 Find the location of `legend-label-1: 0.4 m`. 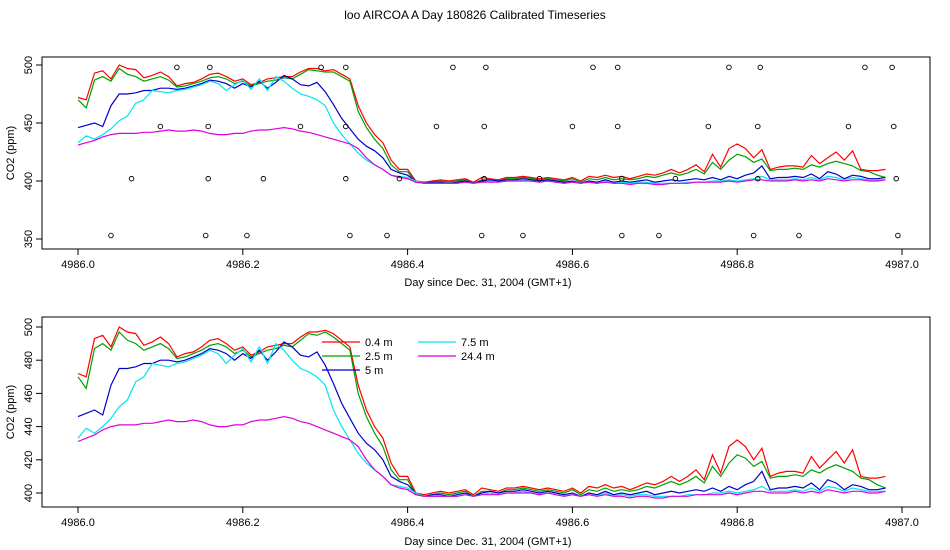

legend-label-1: 0.4 m is located at coordinates (379, 343).